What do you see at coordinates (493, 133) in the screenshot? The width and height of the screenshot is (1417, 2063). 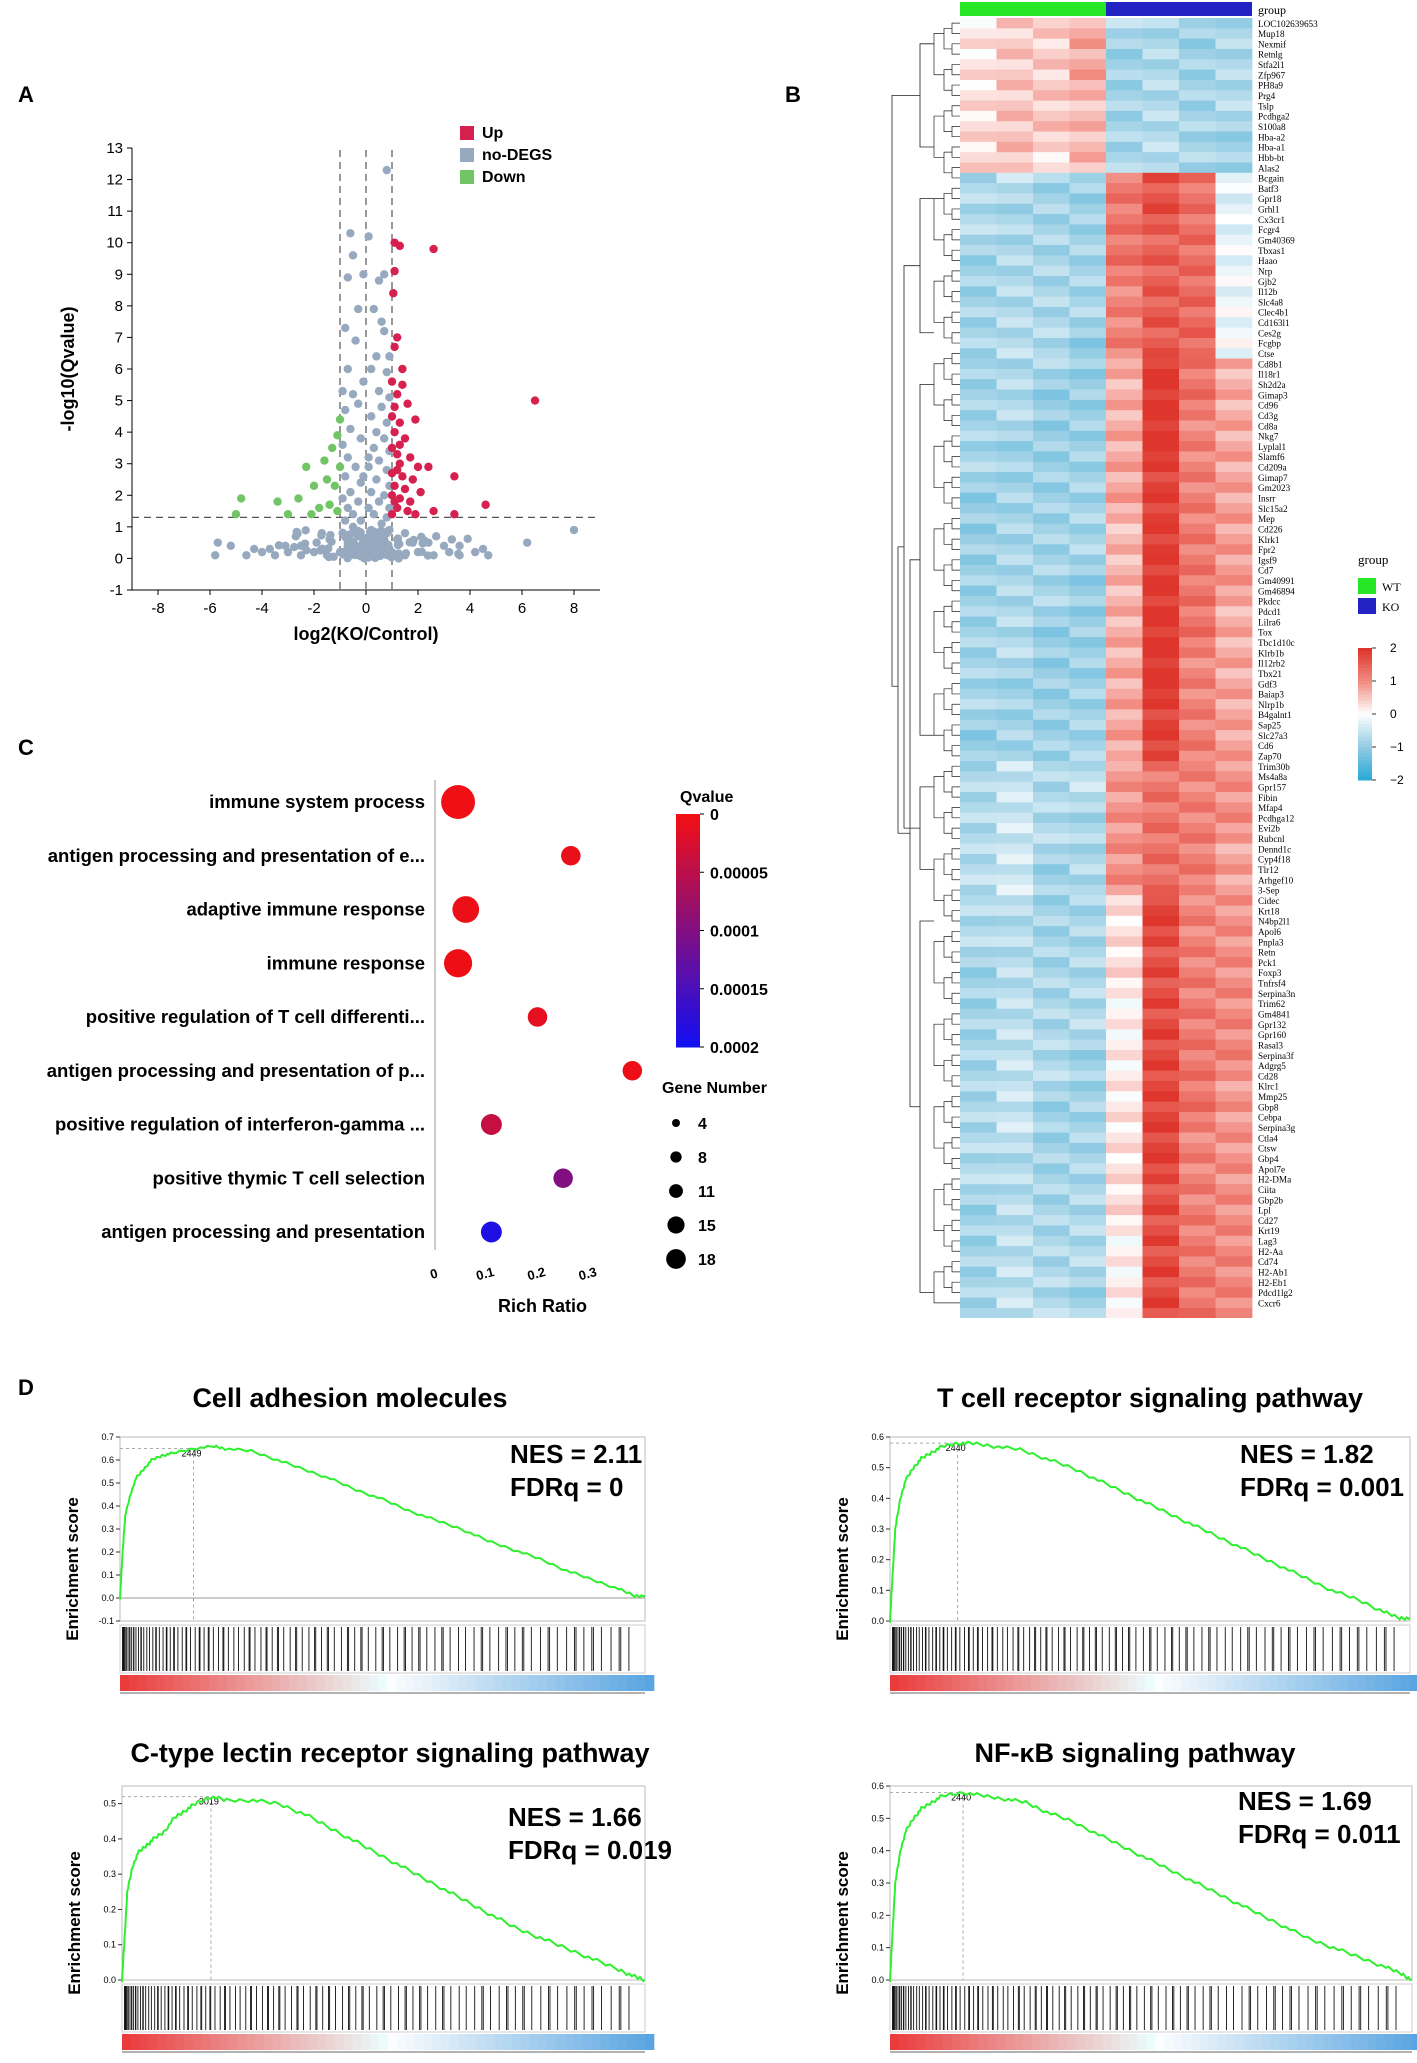 I see `legend-label: Up` at bounding box center [493, 133].